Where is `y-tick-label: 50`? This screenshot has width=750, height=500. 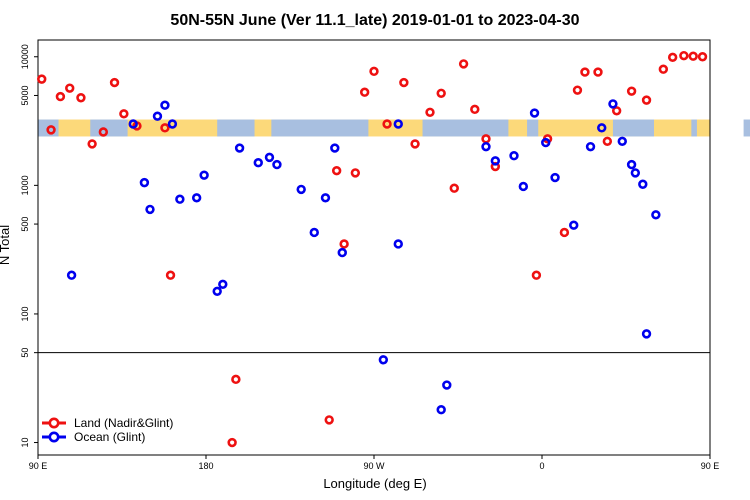
y-tick-label: 50 is located at coordinates (25, 353).